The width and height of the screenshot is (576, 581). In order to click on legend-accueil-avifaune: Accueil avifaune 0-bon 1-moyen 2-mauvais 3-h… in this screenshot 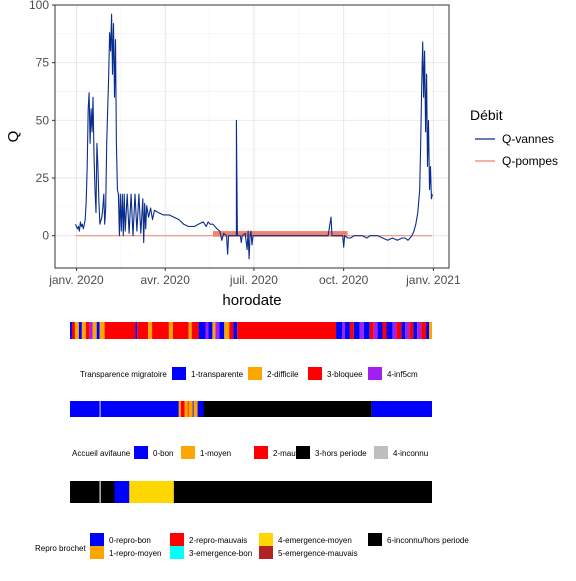, I will do `click(250, 452)`.